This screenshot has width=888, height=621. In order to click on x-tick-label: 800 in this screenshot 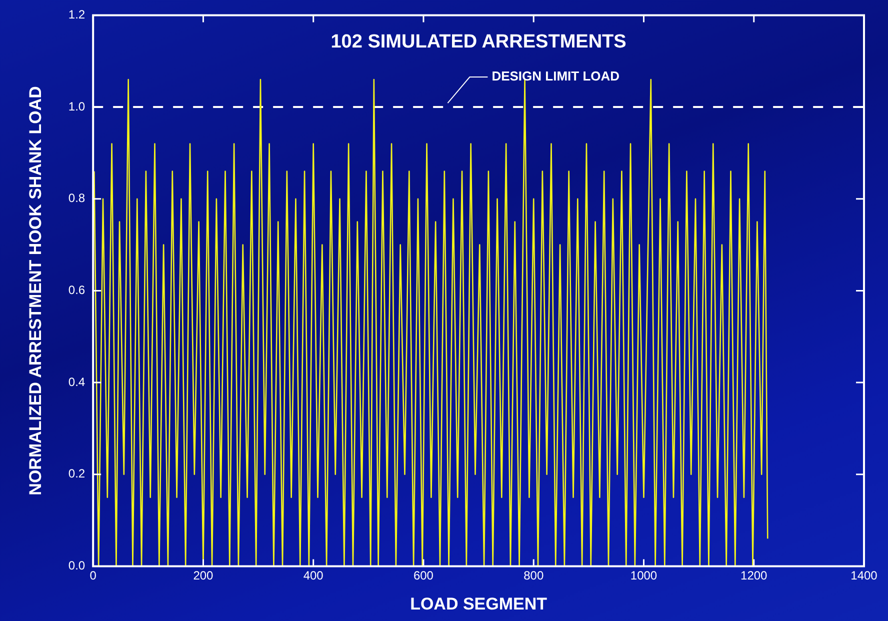, I will do `click(534, 575)`.